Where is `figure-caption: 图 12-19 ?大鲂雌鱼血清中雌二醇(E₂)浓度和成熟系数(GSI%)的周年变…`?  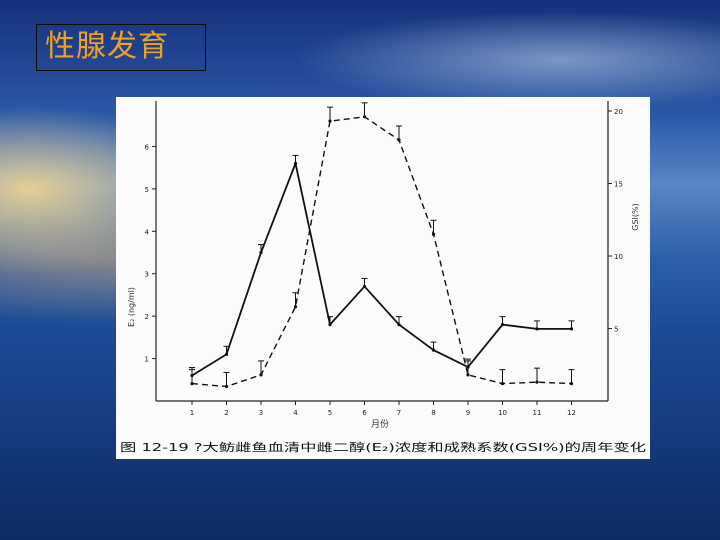 figure-caption: 图 12-19 ?大鲂雌鱼血清中雌二醇(E₂)浓度和成熟系数(GSI%)的周年变… is located at coordinates (383, 447).